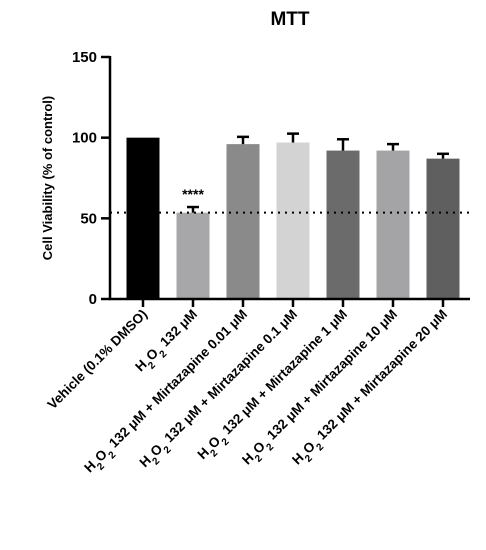  I want to click on y-axis-label: Cell Viability (% of control), so click(47, 178).